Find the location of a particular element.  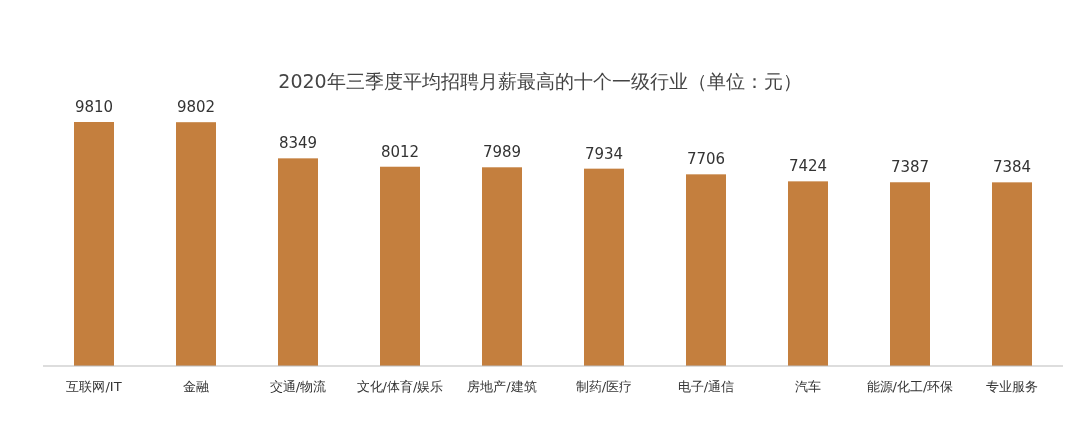

x-tick-label: 金融 is located at coordinates (196, 386).